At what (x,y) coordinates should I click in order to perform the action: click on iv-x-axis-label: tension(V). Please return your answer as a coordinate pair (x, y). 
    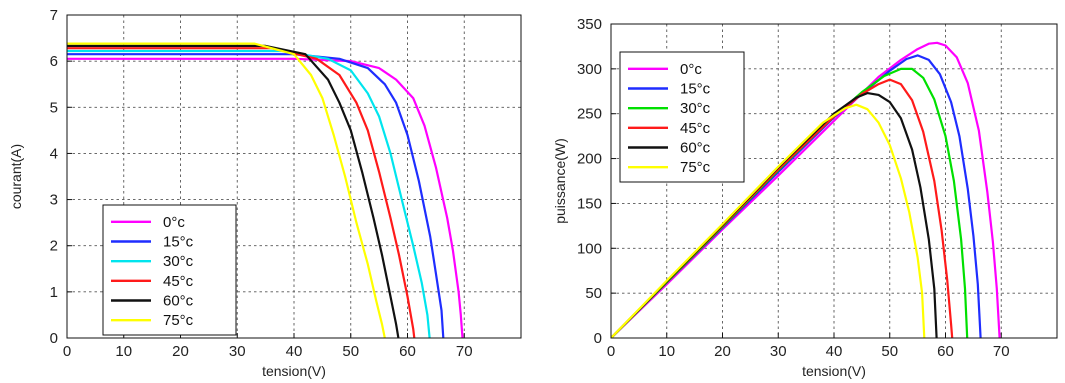
    Looking at the image, I should click on (294, 371).